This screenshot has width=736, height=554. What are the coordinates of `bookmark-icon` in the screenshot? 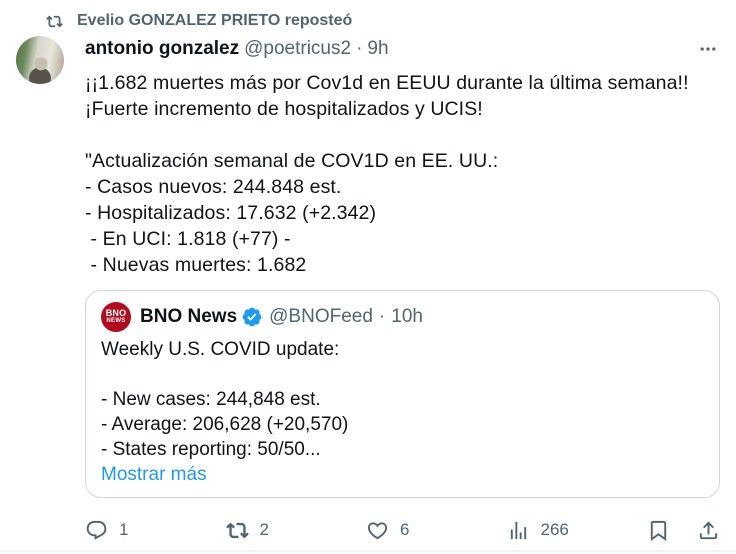 It's located at (658, 530).